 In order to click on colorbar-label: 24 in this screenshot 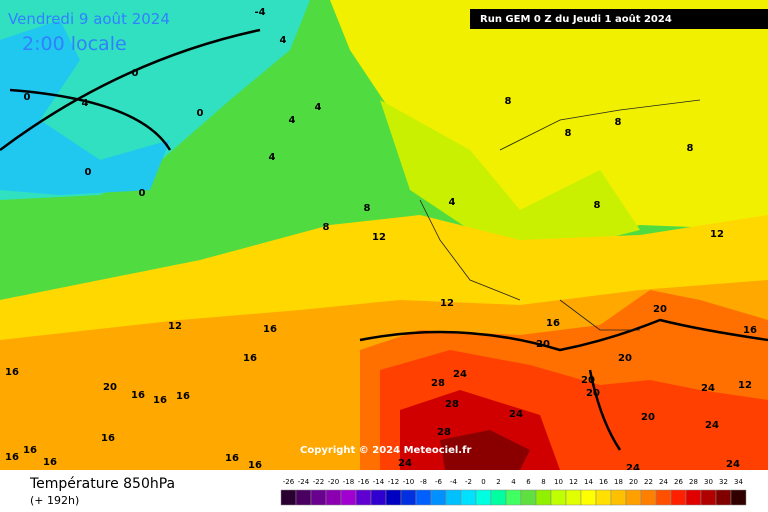, I will do `click(663, 482)`.